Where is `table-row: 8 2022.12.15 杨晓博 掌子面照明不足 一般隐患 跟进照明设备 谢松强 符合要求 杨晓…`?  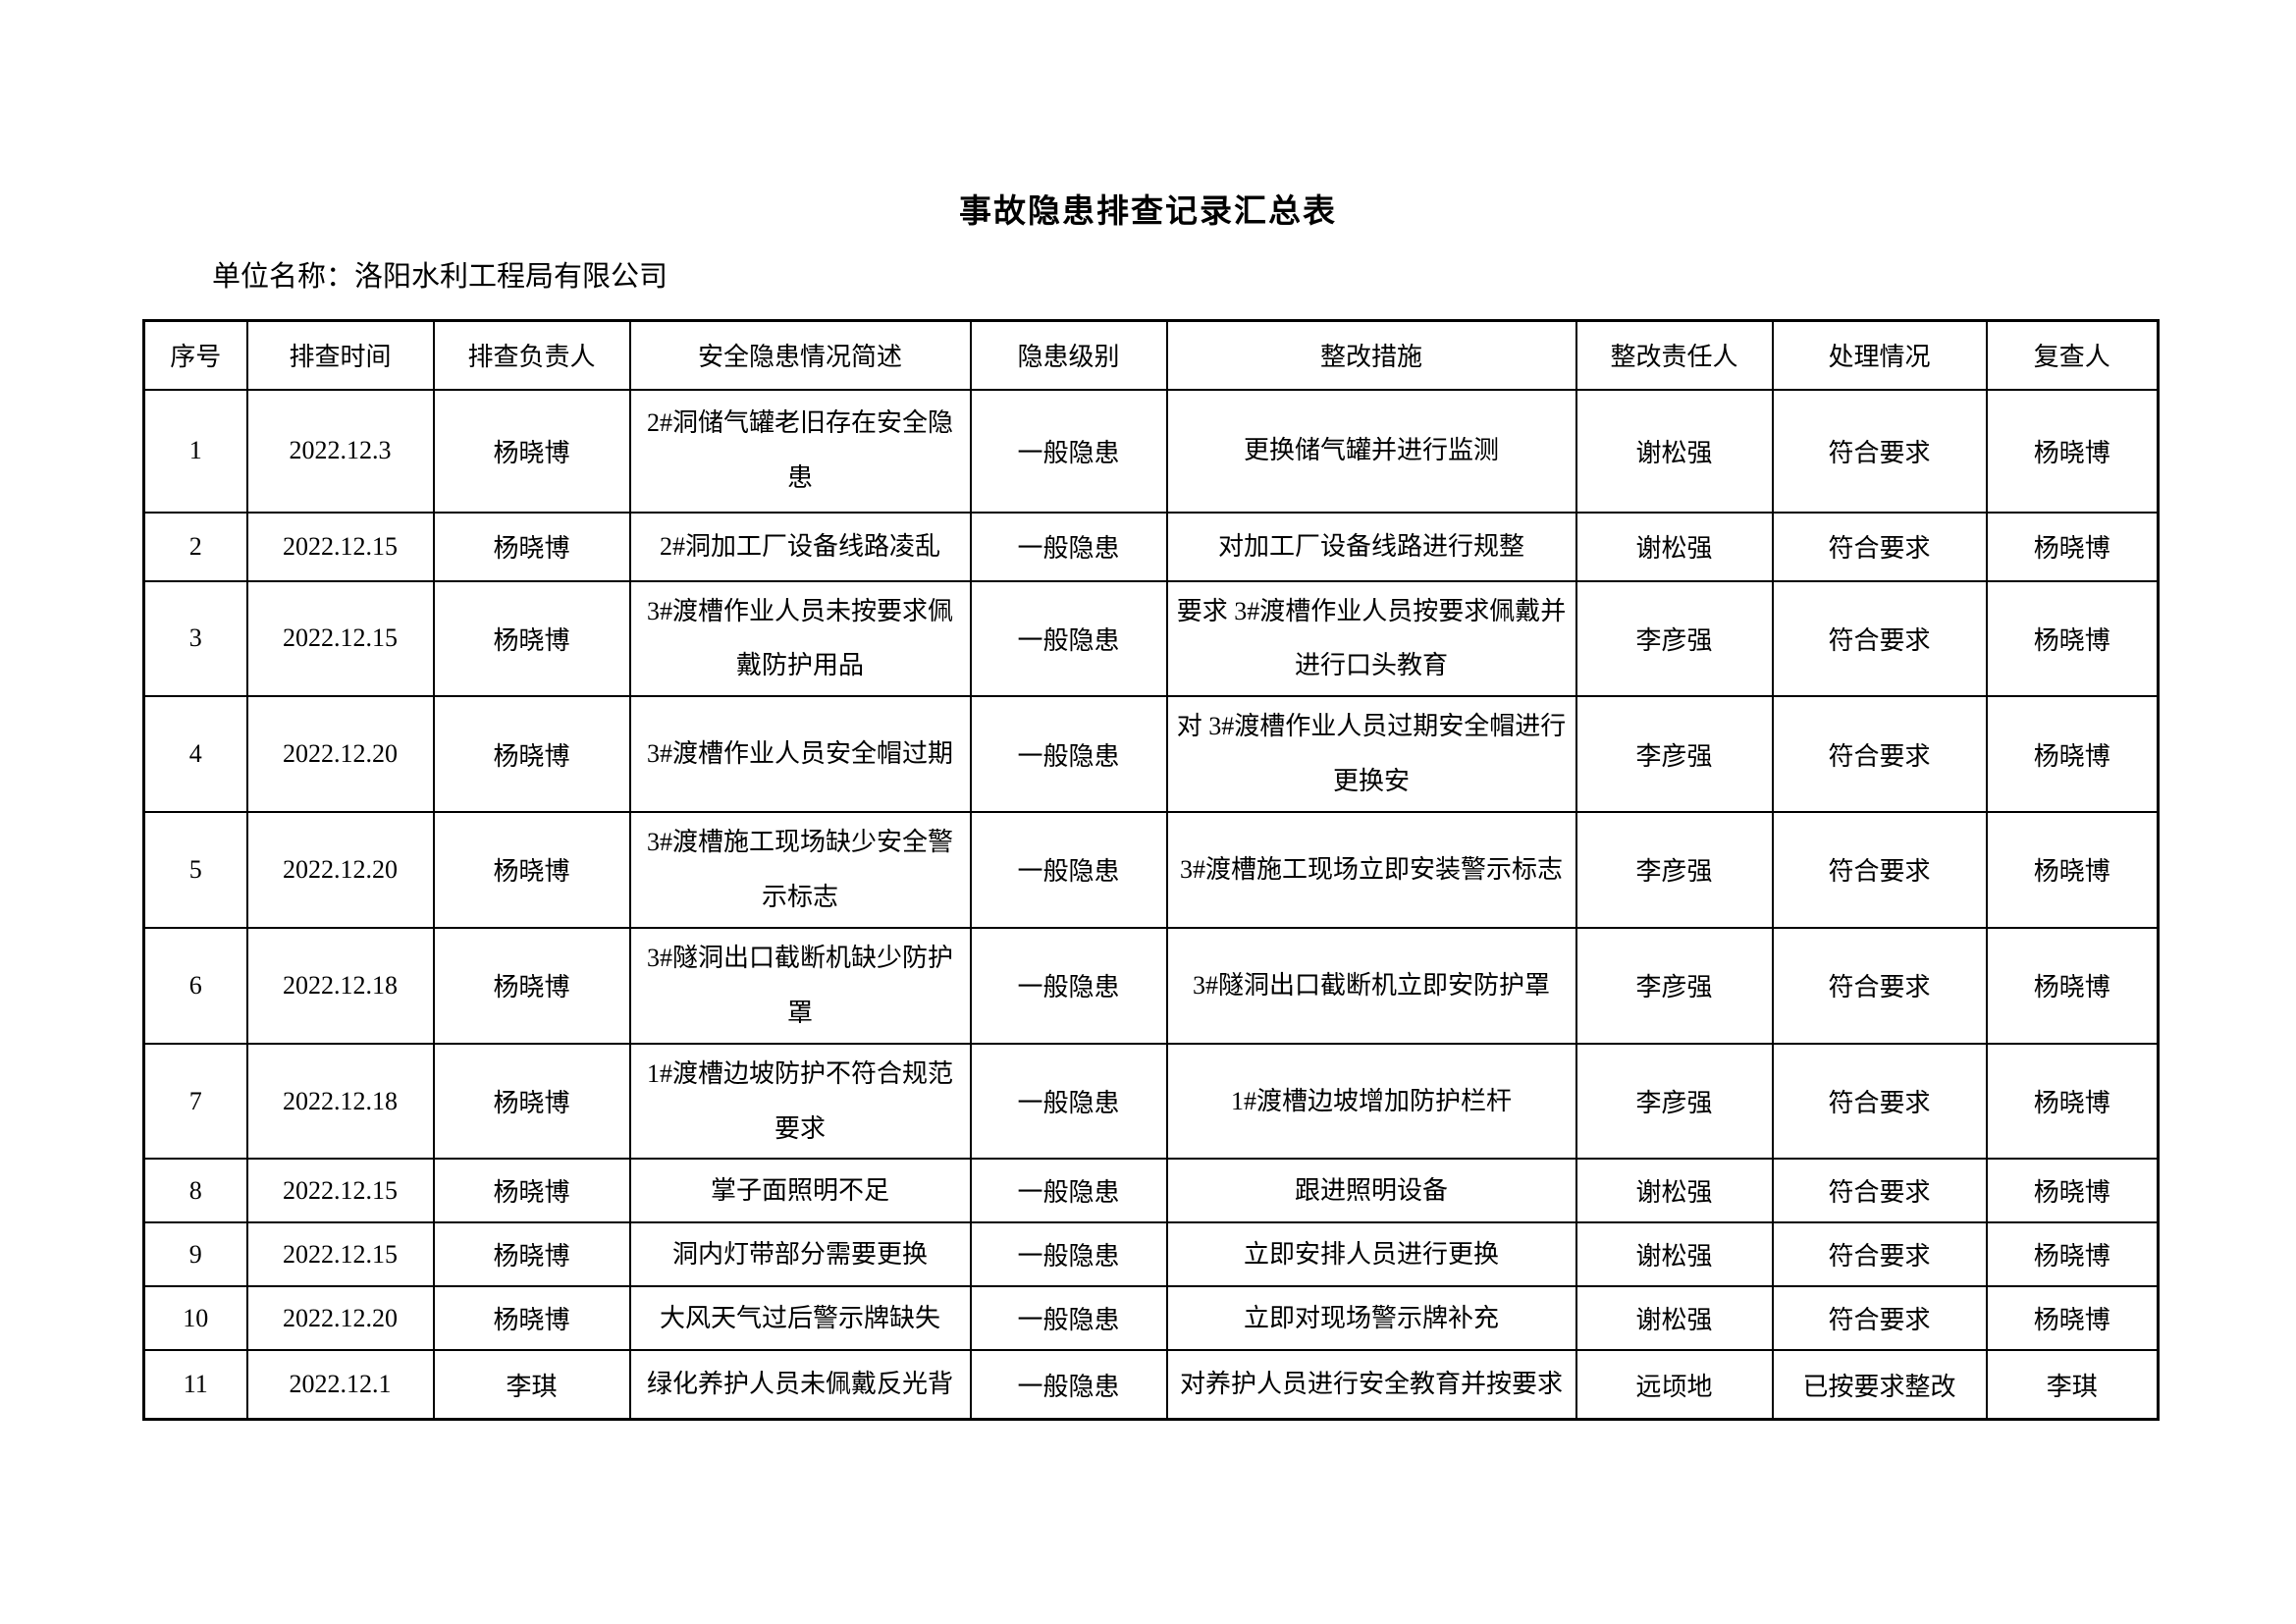
table-row: 8 2022.12.15 杨晓博 掌子面照明不足 一般隐患 跟进照明设备 谢松强 符合要求 杨晓… is located at coordinates (1151, 1191).